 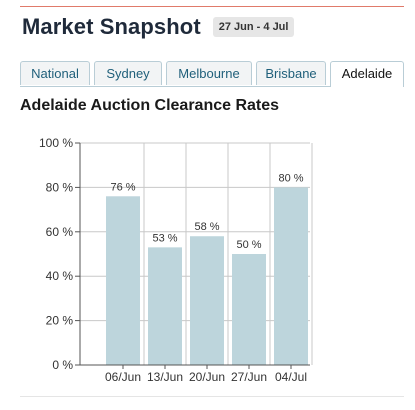 I want to click on tab-sydney: Sydney, so click(x=128, y=73).